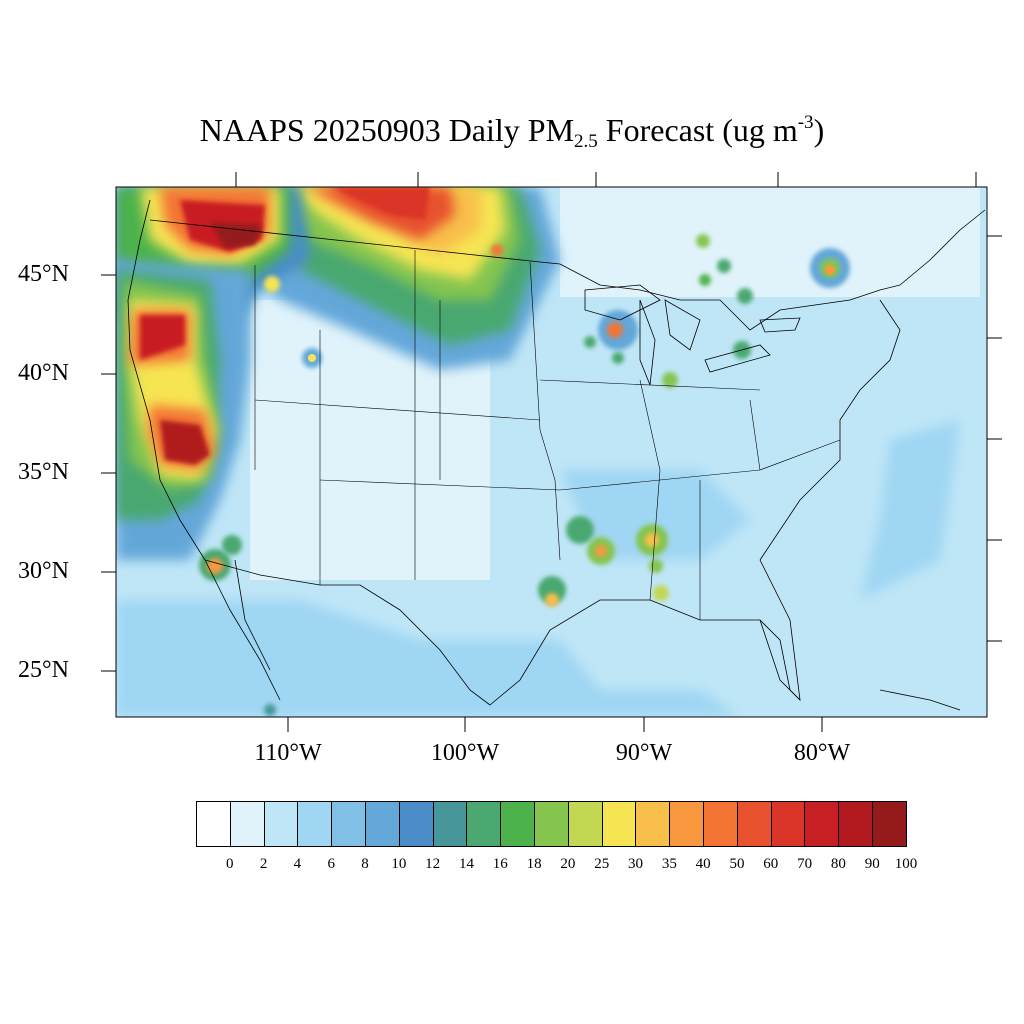 This screenshot has width=1024, height=1024. Describe the element at coordinates (183, 410) in the screenshot. I see `california-plume` at that location.